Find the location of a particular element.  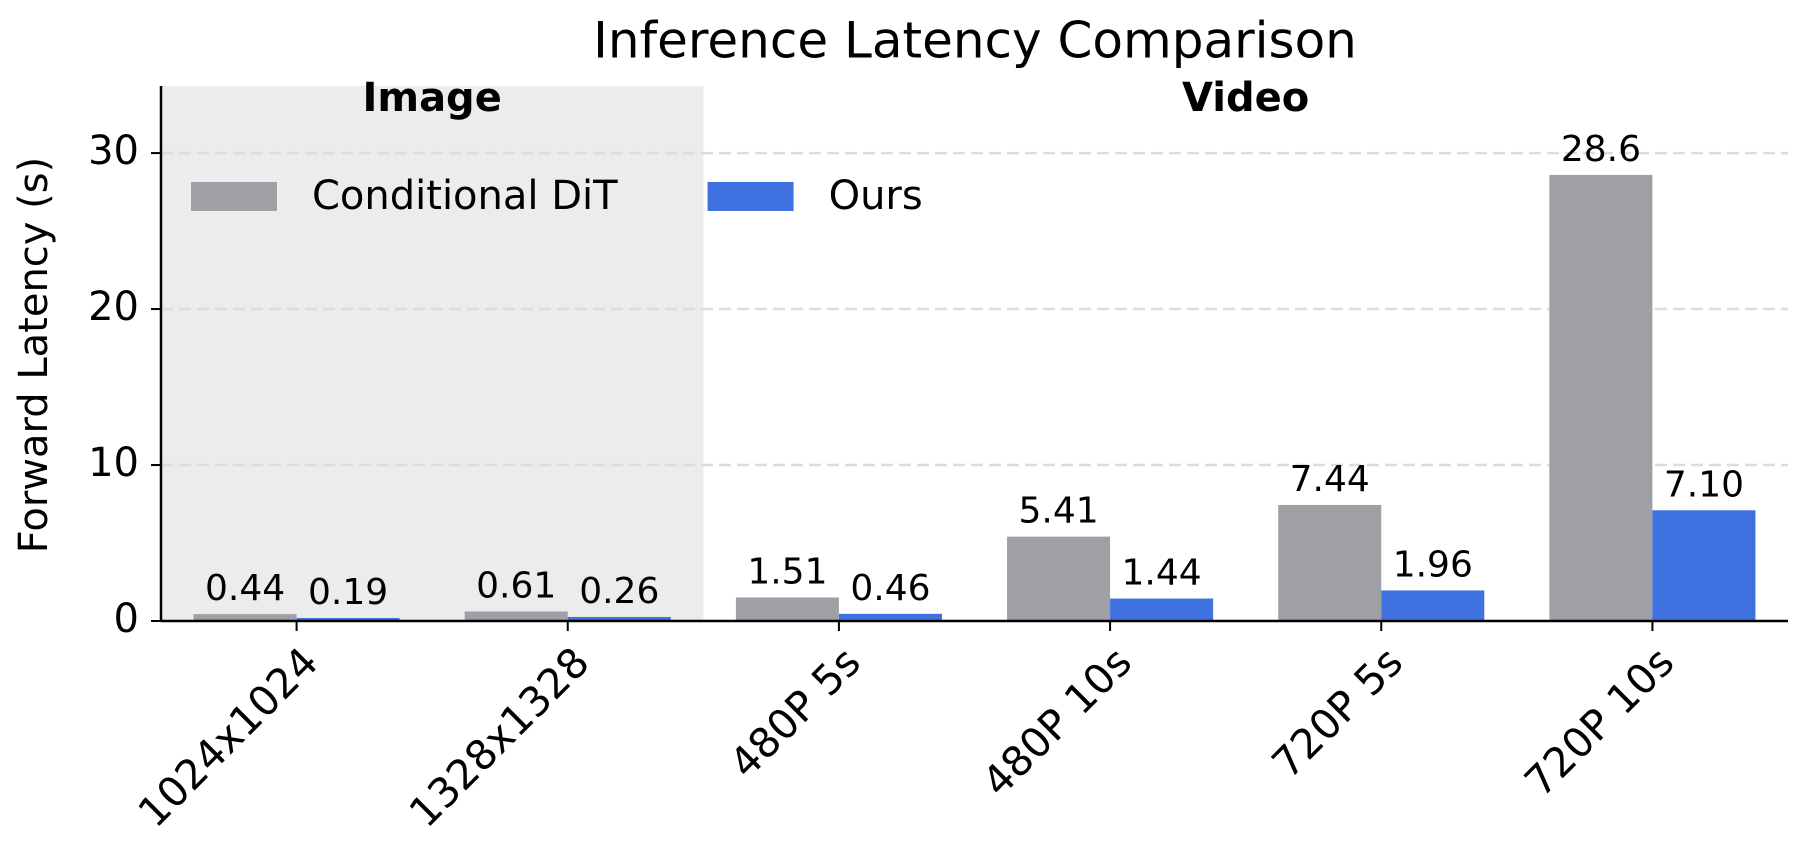

x-tick-label: 480P 5s is located at coordinates (795, 713).